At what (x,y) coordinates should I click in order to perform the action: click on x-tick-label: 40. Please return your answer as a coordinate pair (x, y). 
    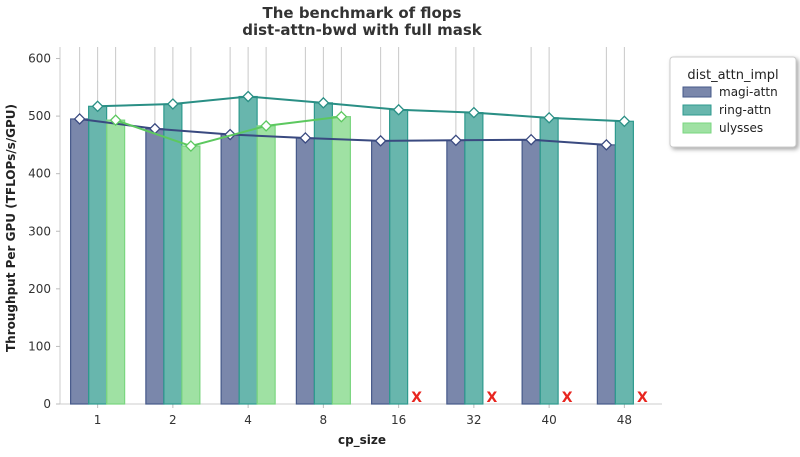
    Looking at the image, I should click on (548, 420).